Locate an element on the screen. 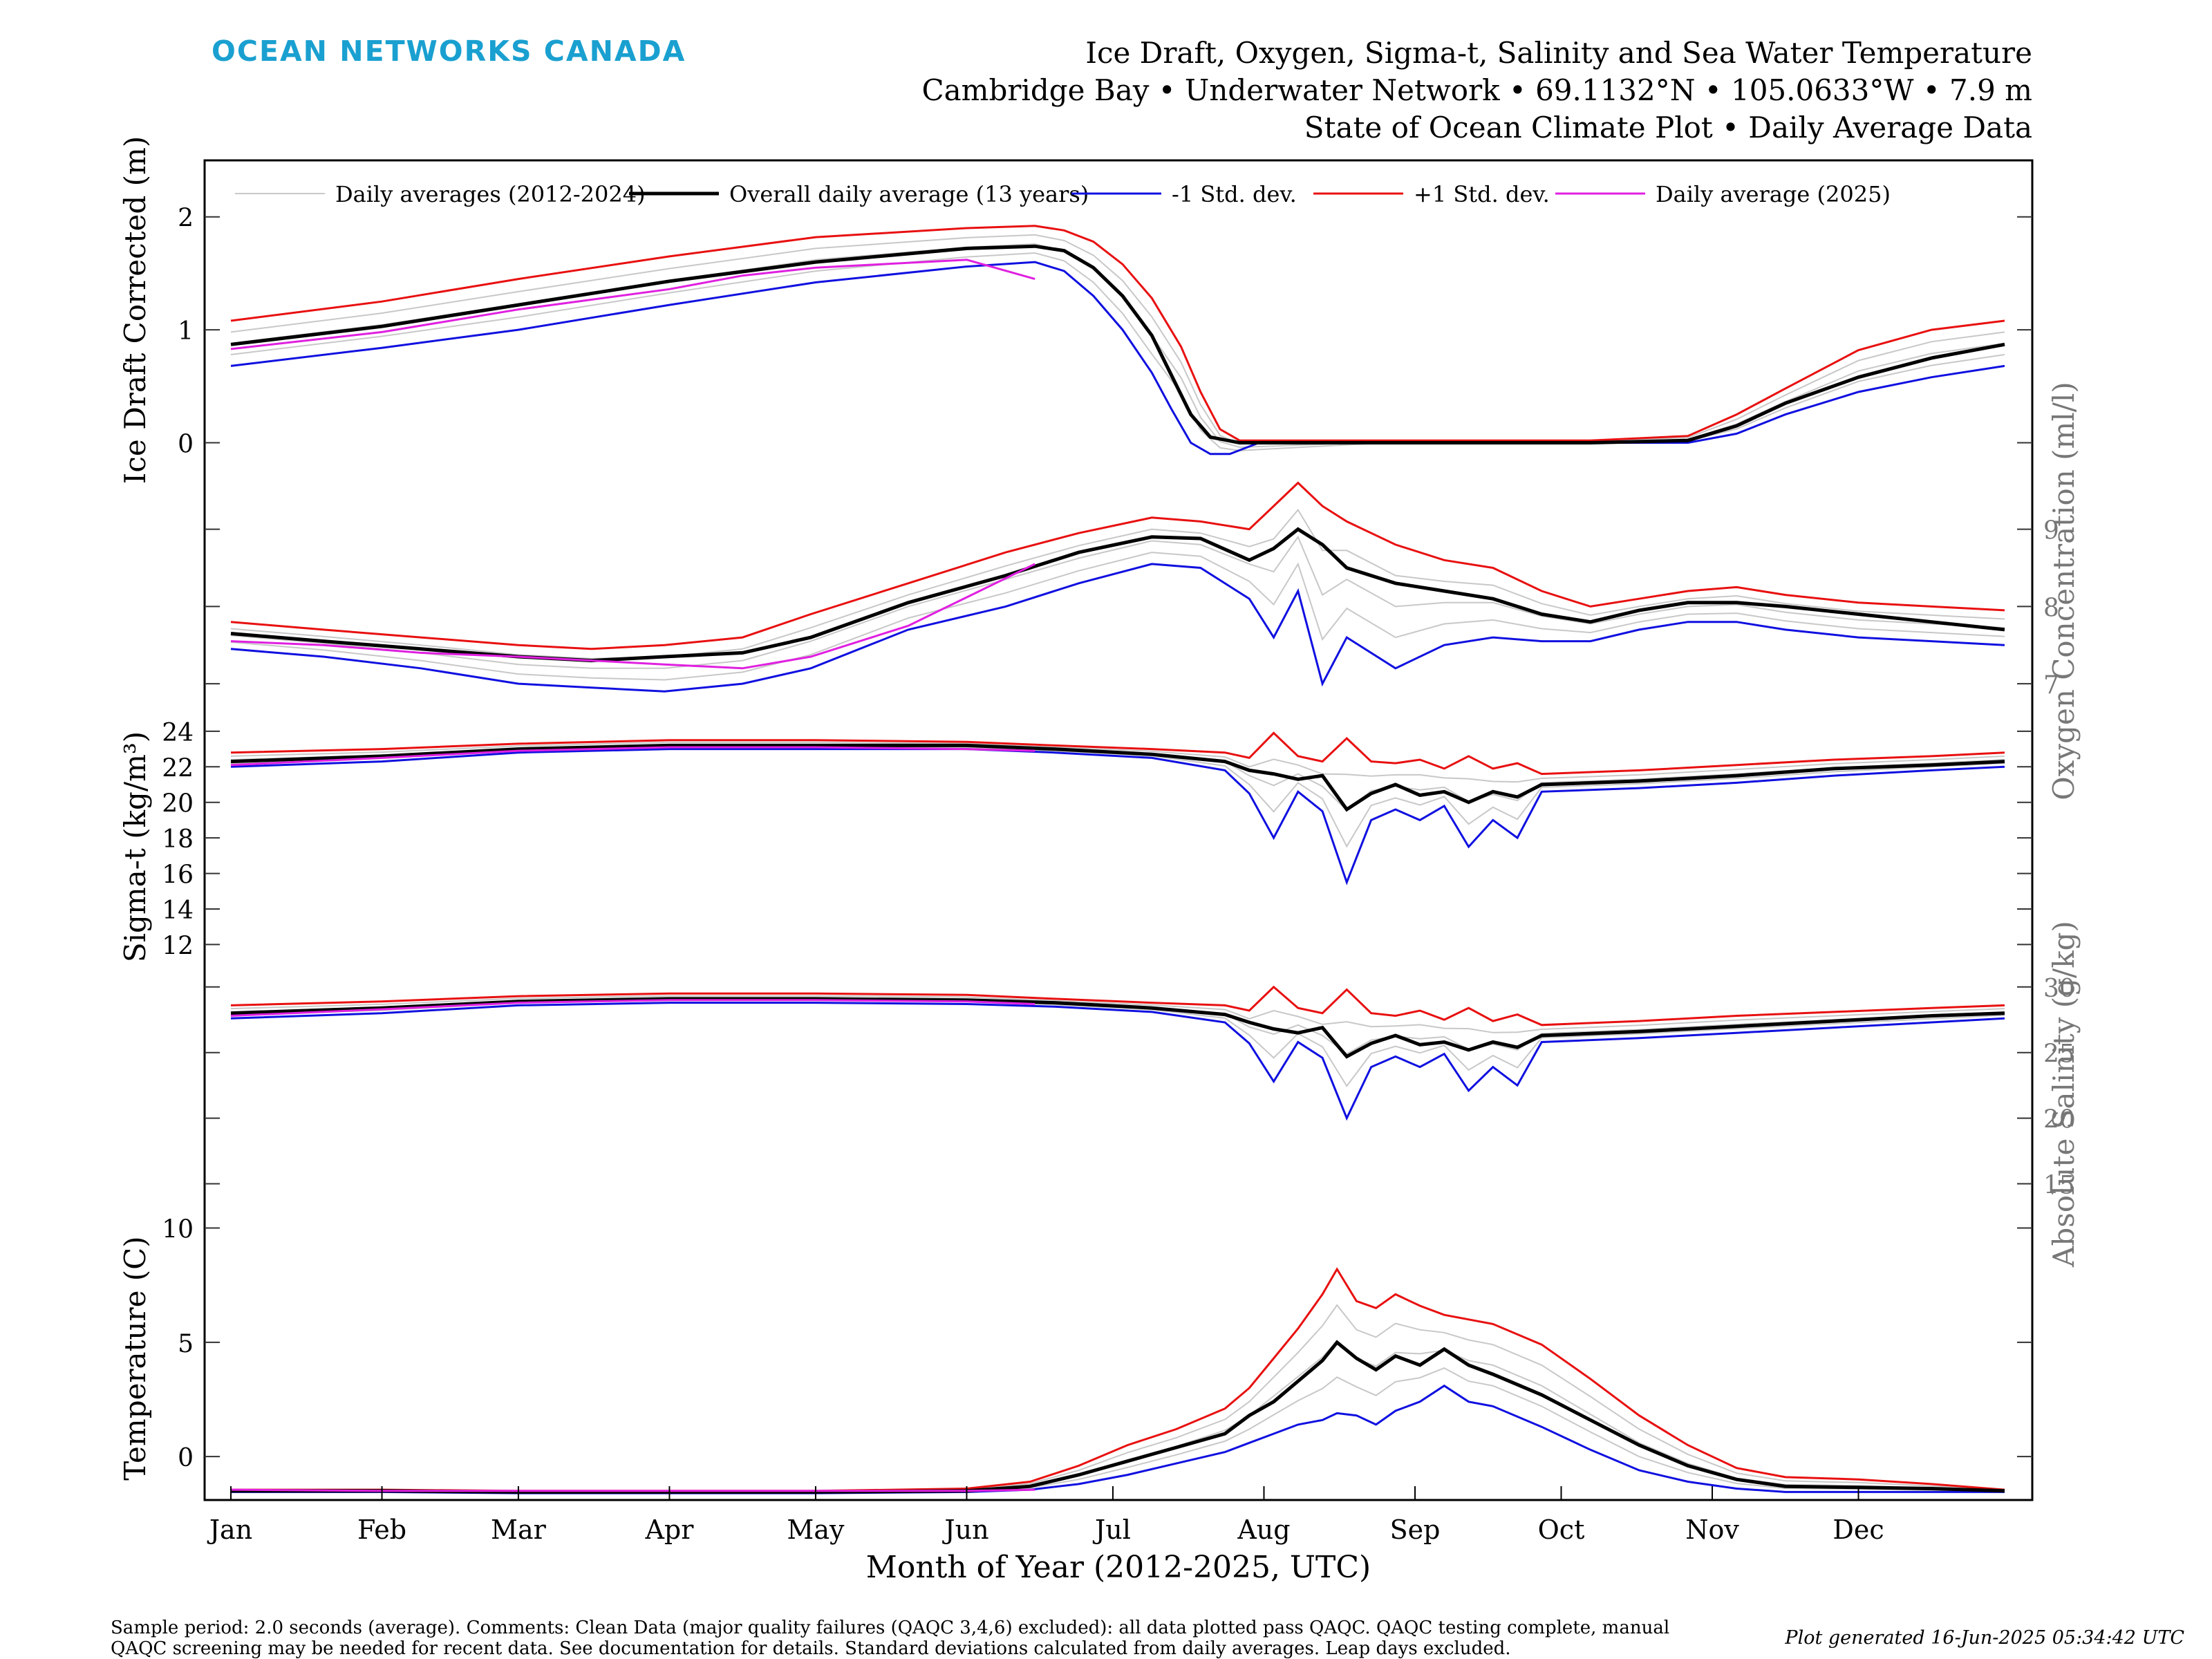  ice-tick-label: 2 is located at coordinates (186, 219).